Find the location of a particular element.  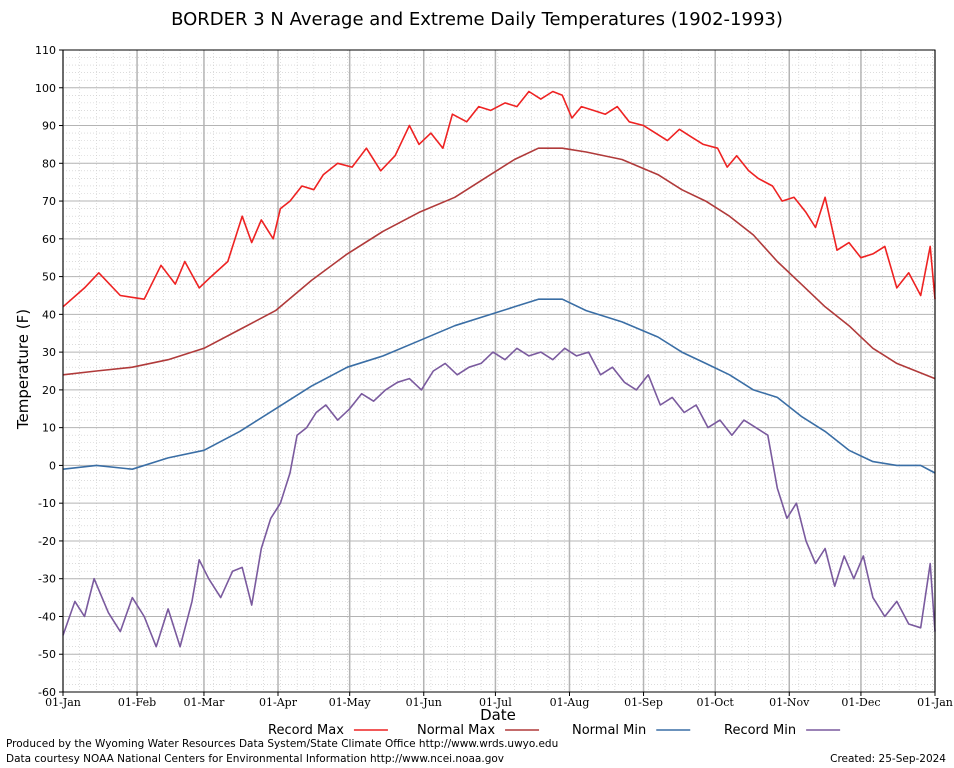

y-tick-label: 90 is located at coordinates (49, 126).